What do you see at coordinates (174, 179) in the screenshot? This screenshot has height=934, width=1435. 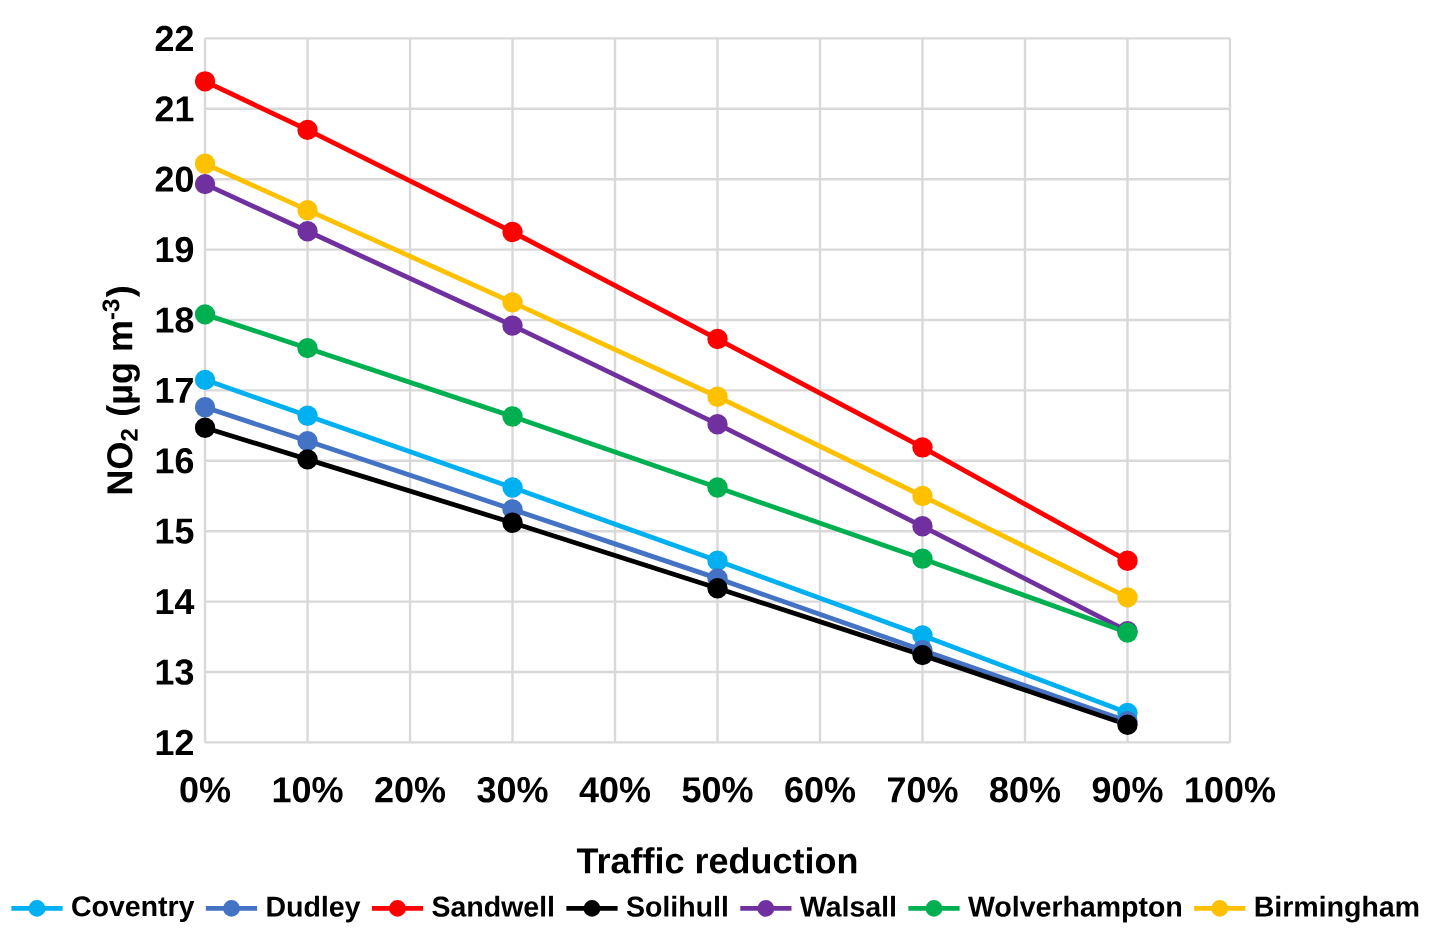 I see `y-tick-label: 20` at bounding box center [174, 179].